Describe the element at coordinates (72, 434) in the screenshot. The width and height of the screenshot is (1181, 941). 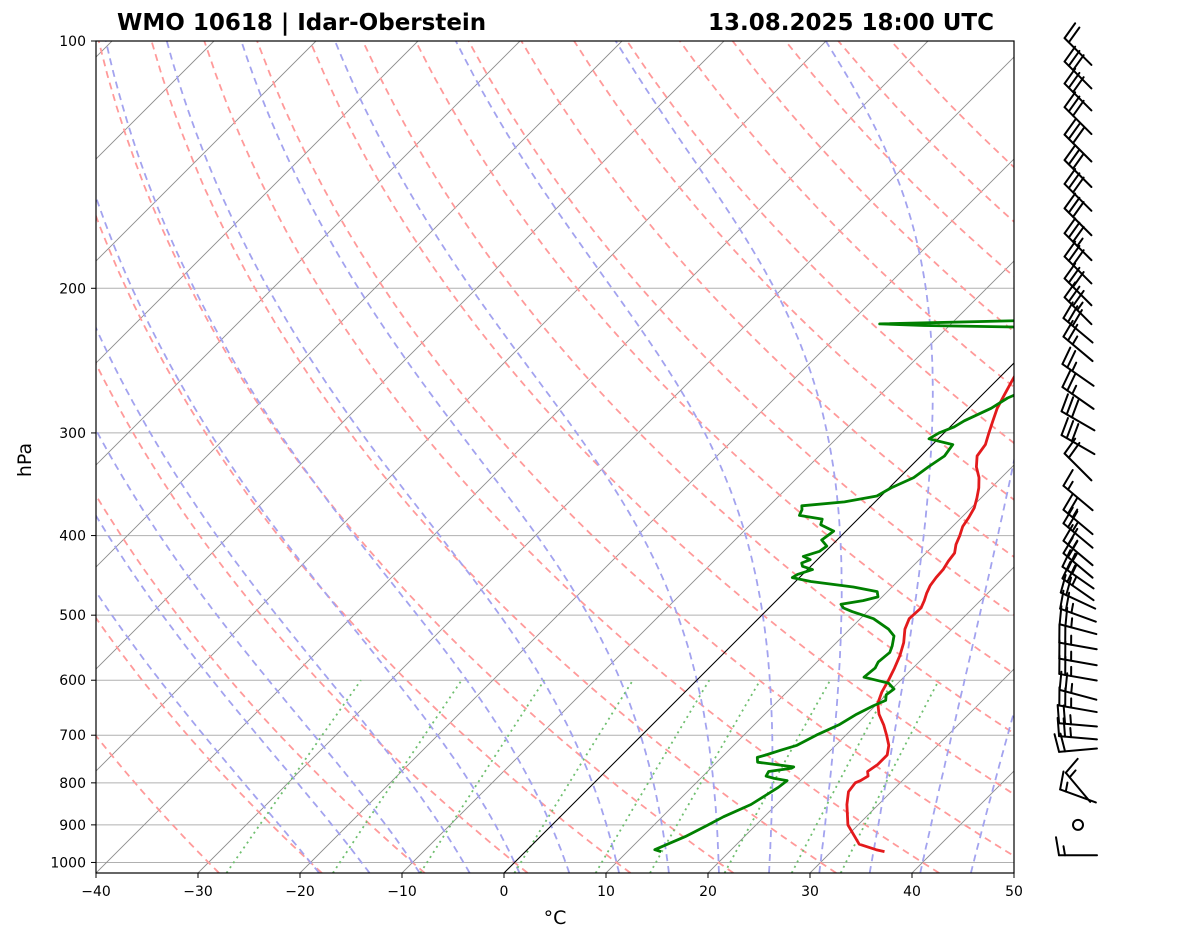
I see `y-tick-label-300: 300` at that location.